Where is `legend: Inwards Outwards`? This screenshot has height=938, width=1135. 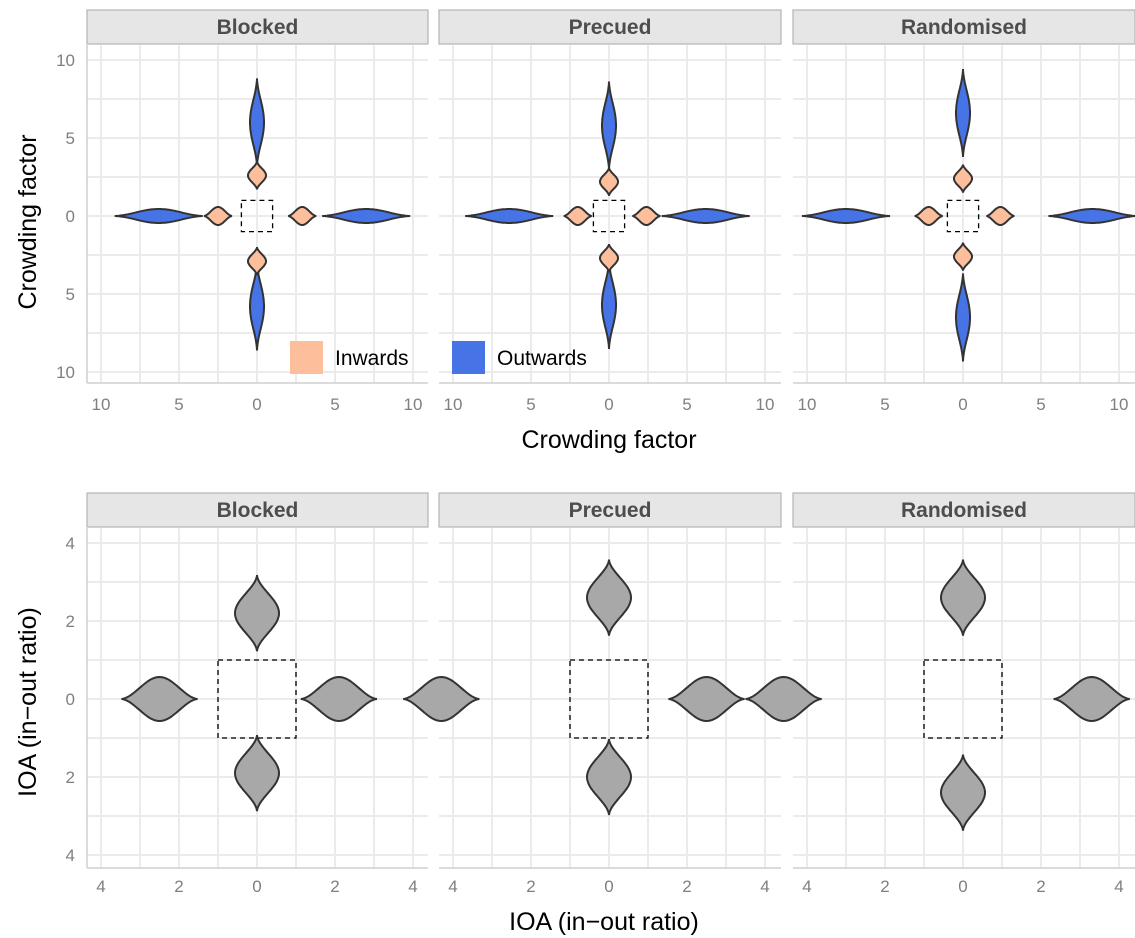
legend: Inwards Outwards is located at coordinates (438, 357).